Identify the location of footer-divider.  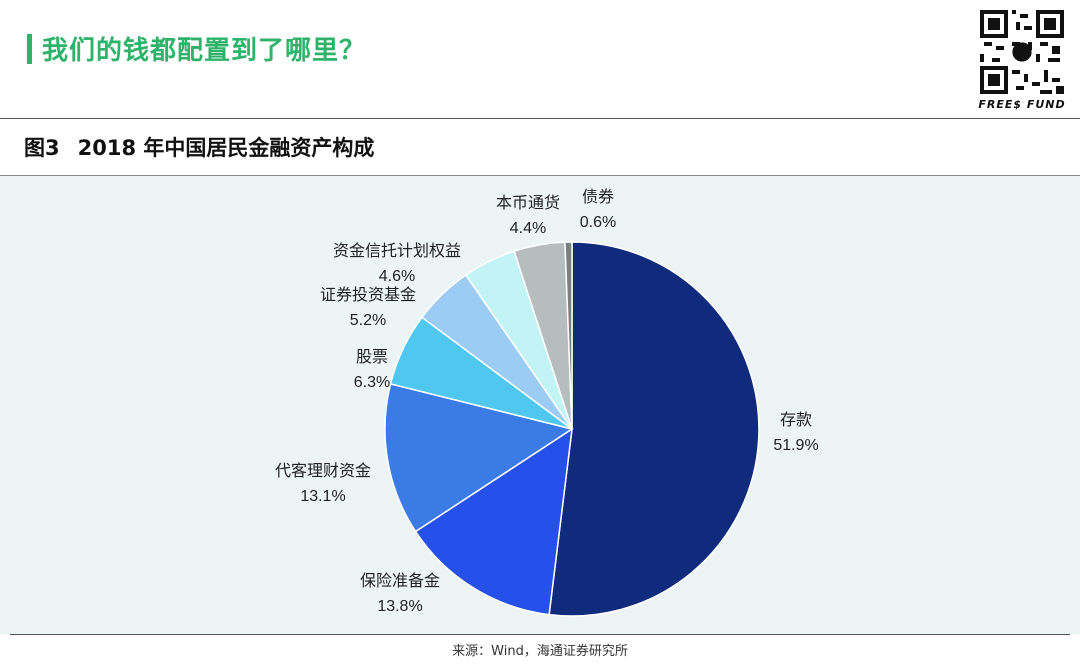
(540, 634).